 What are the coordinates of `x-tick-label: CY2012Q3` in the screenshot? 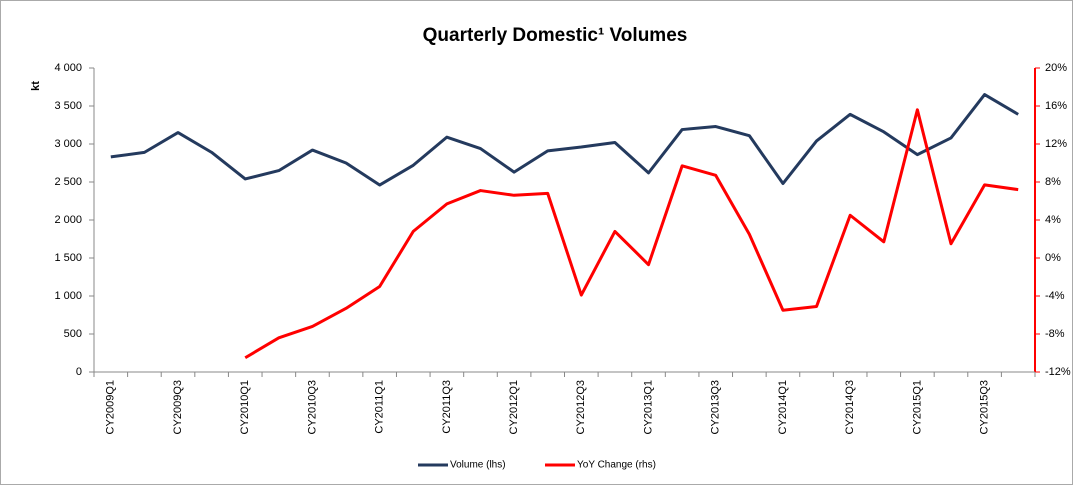 It's located at (581, 407).